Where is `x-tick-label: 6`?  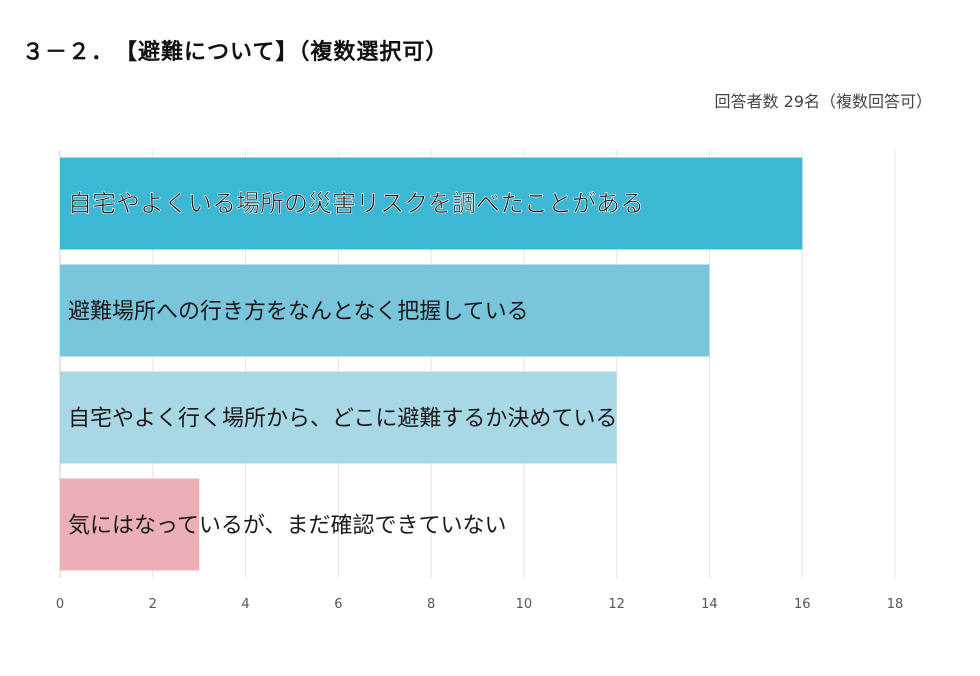
x-tick-label: 6 is located at coordinates (338, 604).